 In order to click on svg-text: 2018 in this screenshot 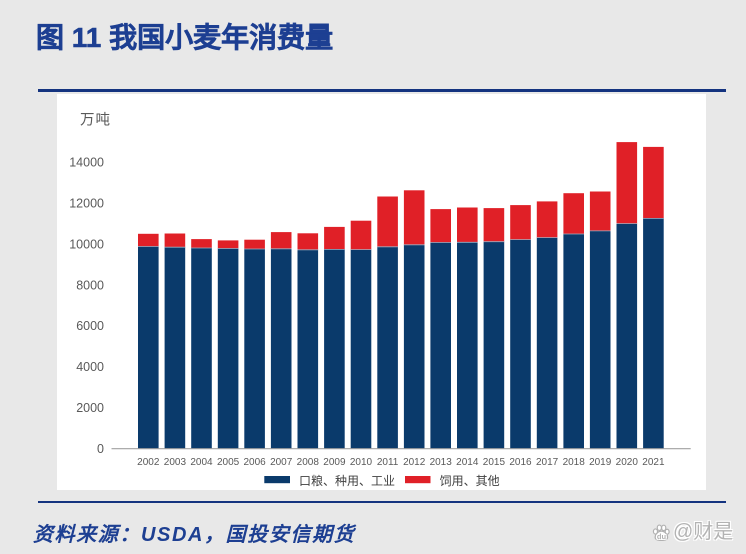, I will do `click(574, 462)`.